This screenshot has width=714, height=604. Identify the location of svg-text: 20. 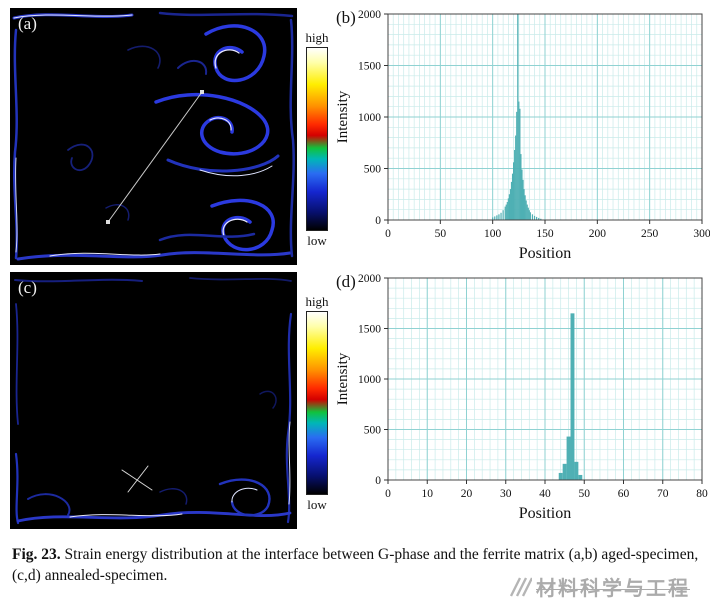
(467, 494).